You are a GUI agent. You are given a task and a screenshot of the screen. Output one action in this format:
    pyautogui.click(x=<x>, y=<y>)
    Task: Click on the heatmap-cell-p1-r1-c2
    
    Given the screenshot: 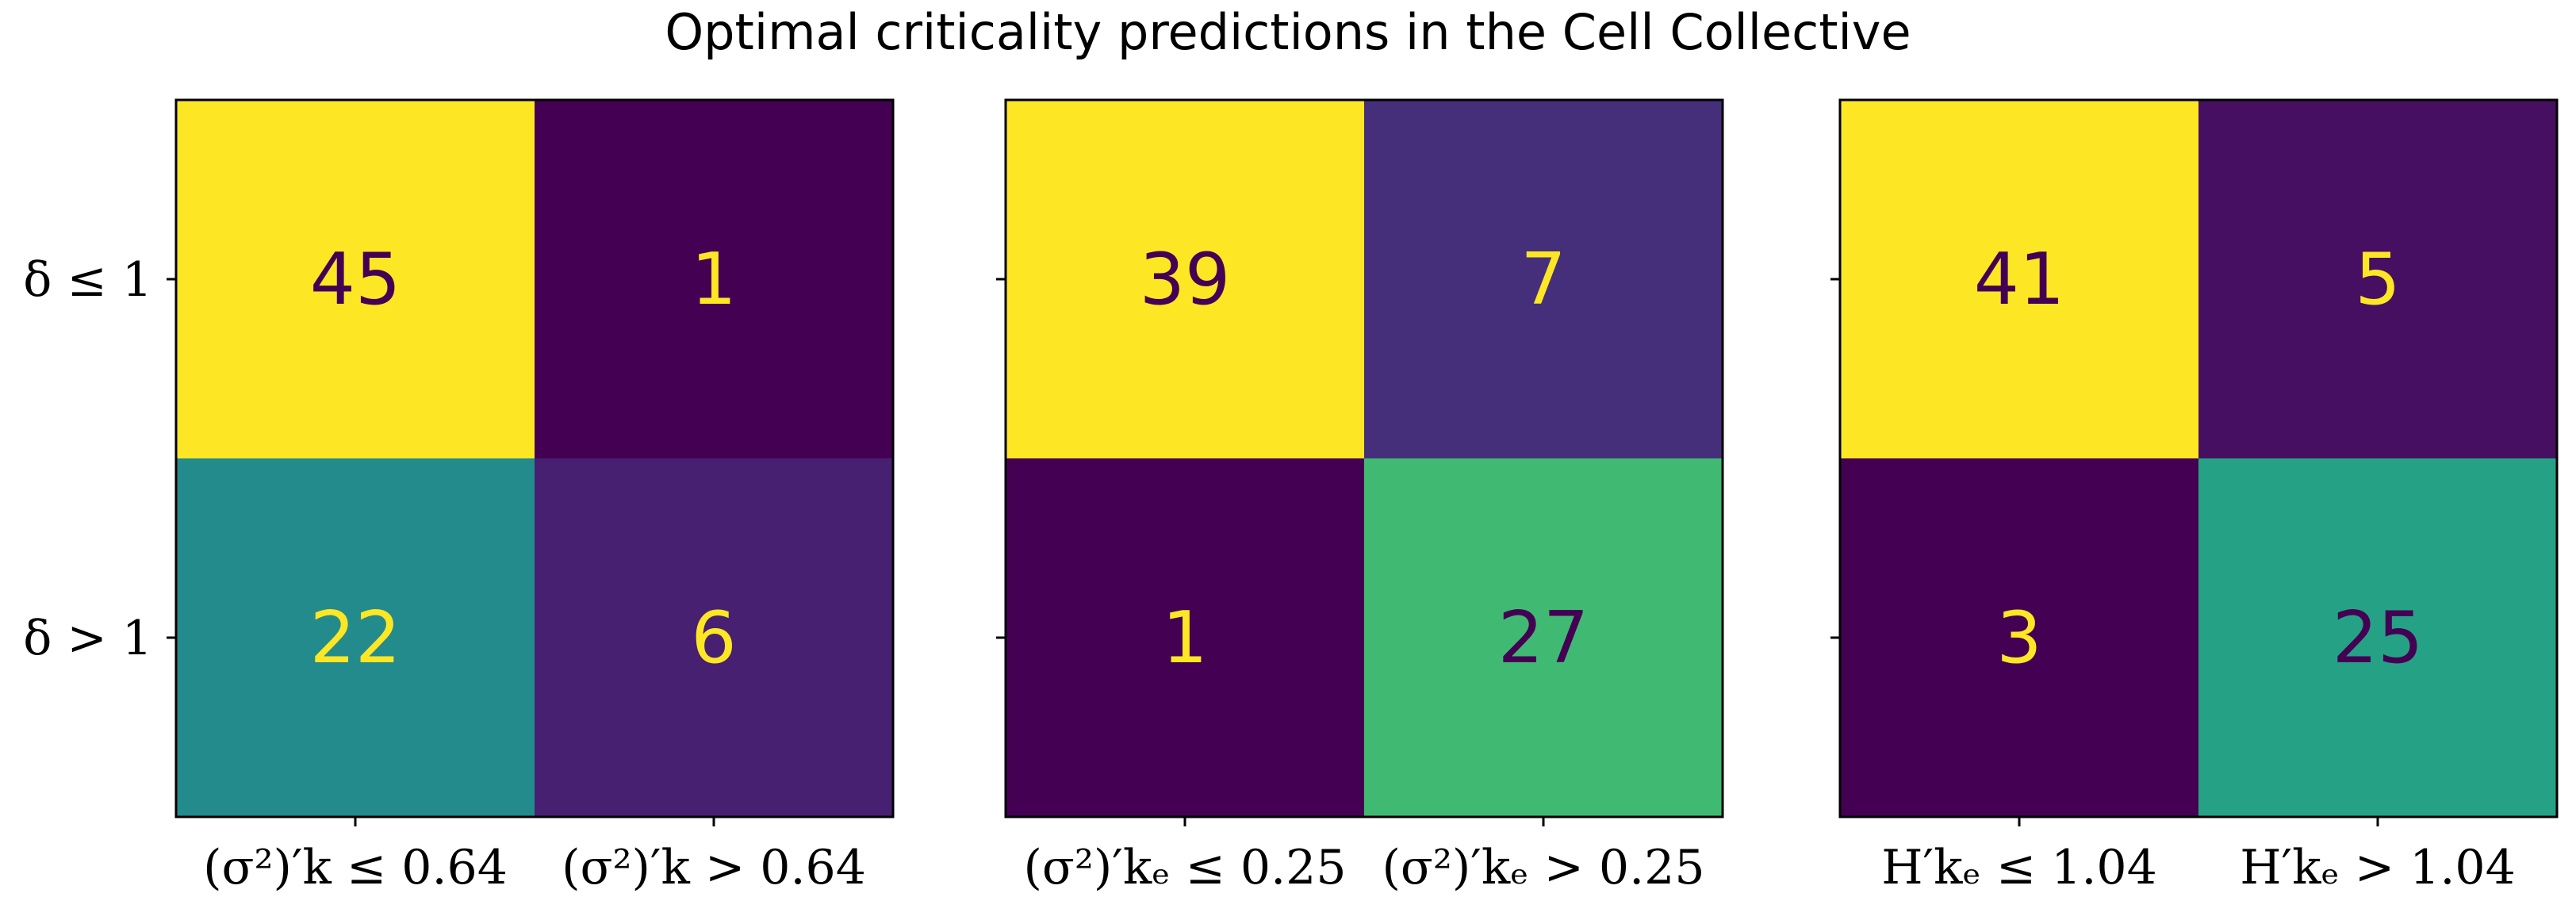 What is the action you would take?
    pyautogui.click(x=714, y=279)
    